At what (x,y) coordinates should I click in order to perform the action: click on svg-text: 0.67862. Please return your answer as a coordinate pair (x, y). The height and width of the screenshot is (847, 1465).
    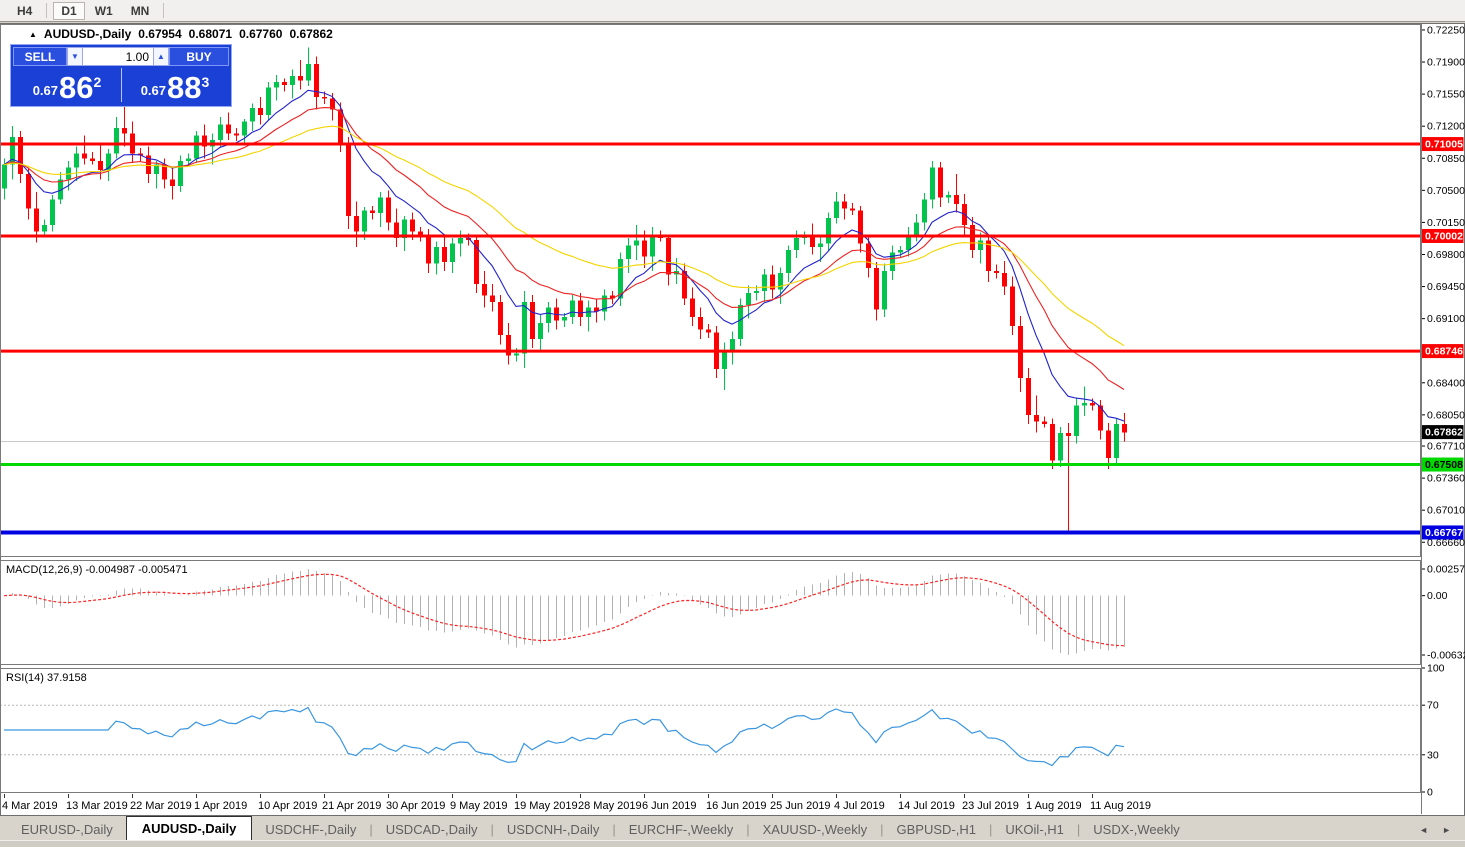
    Looking at the image, I should click on (1444, 433).